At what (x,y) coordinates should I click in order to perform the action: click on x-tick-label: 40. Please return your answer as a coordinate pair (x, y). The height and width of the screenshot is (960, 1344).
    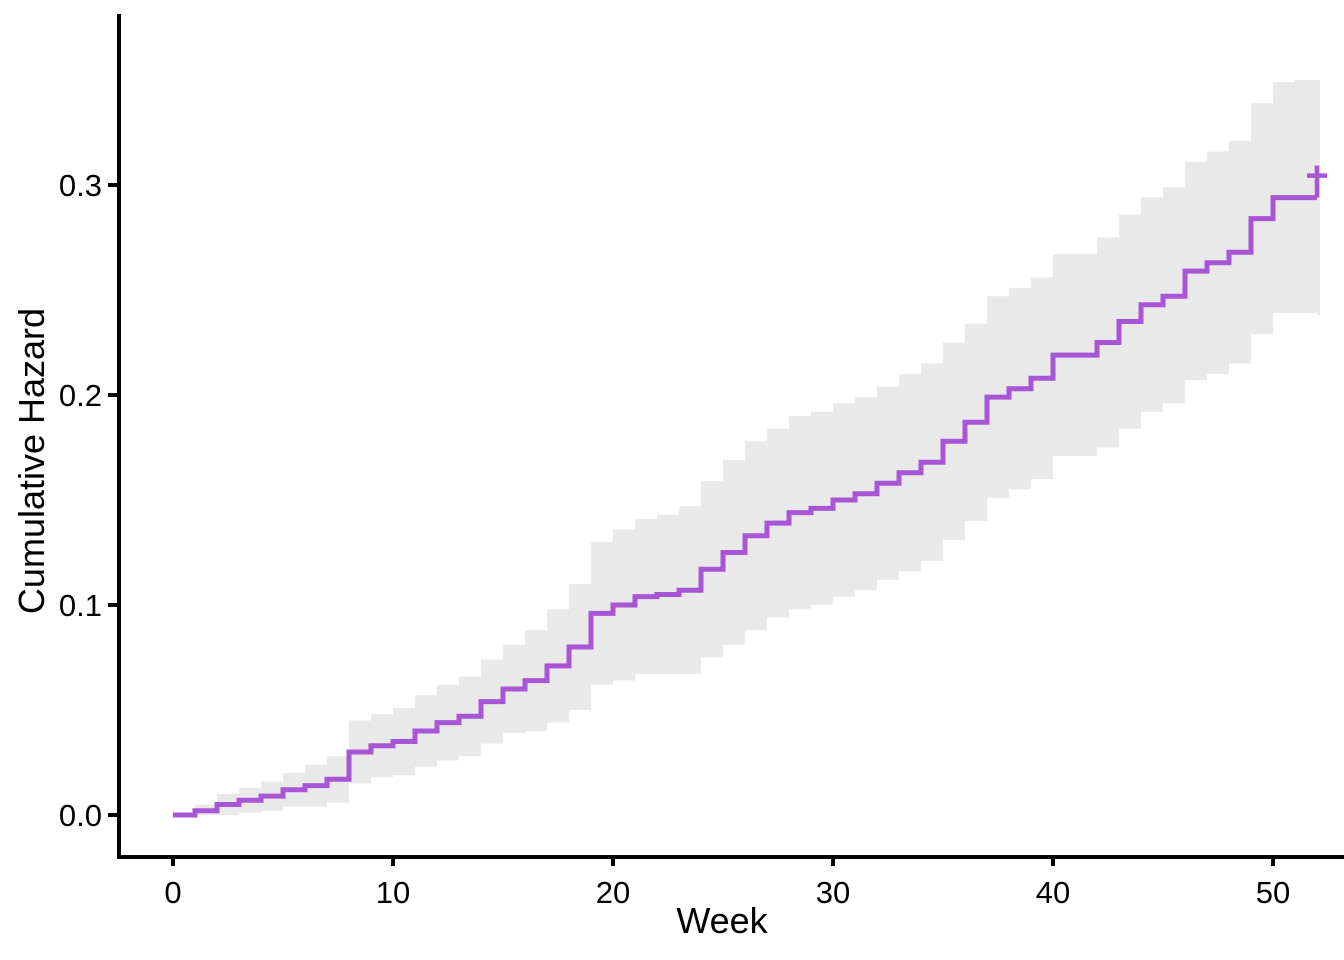
    Looking at the image, I should click on (1053, 892).